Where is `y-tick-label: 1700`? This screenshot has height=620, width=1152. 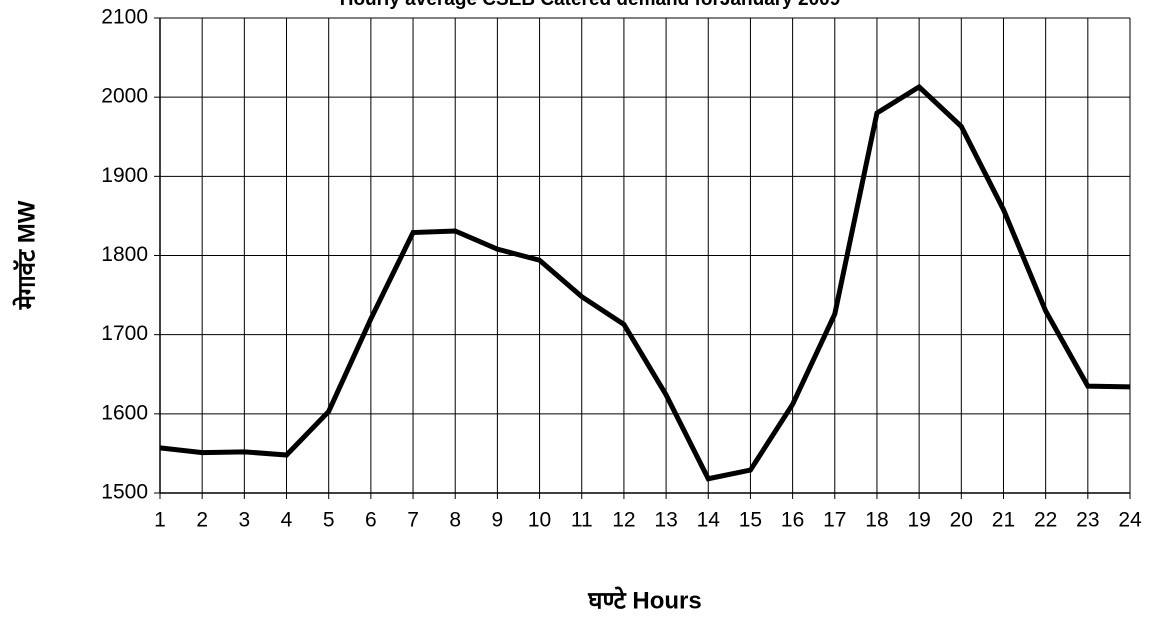
y-tick-label: 1700 is located at coordinates (124, 333).